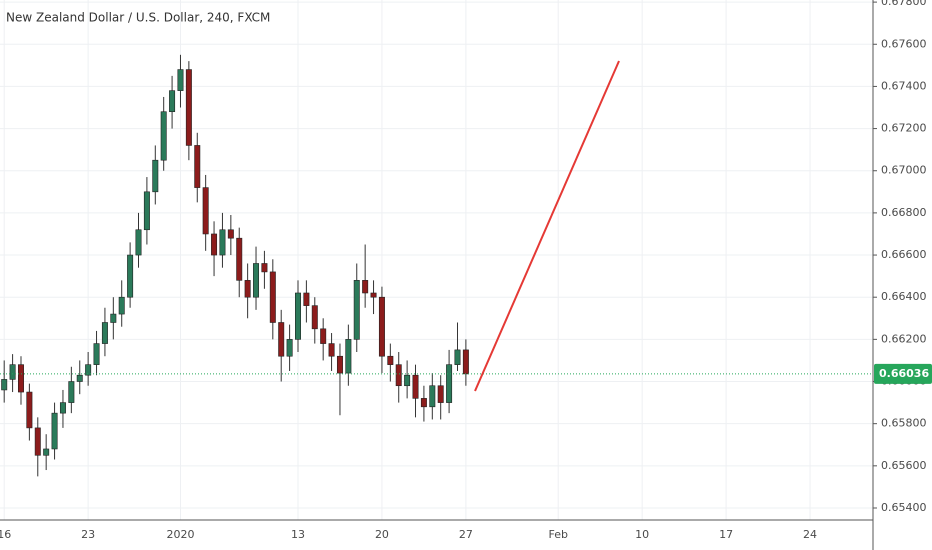 Image resolution: width=932 pixels, height=550 pixels. Describe the element at coordinates (904, 254) in the screenshot. I see `y-tick-label: 0.66600` at that location.